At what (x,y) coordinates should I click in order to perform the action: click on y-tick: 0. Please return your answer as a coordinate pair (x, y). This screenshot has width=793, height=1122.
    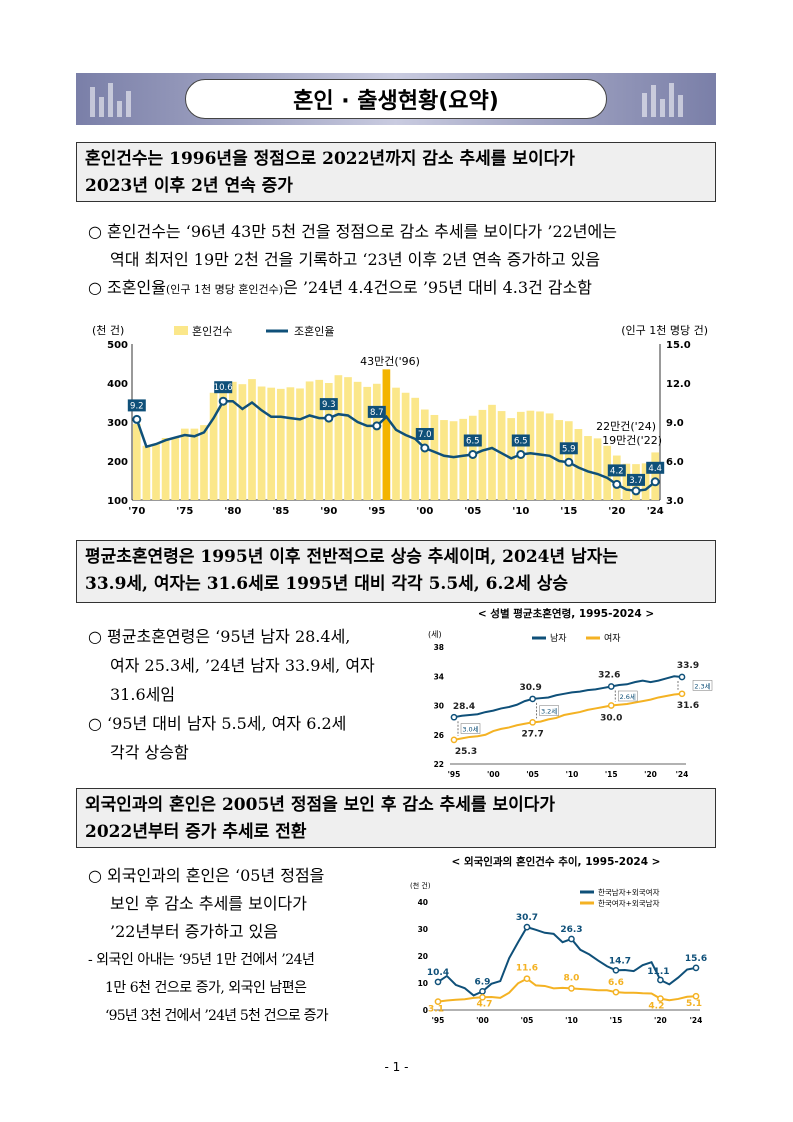
    Looking at the image, I should click on (425, 1010).